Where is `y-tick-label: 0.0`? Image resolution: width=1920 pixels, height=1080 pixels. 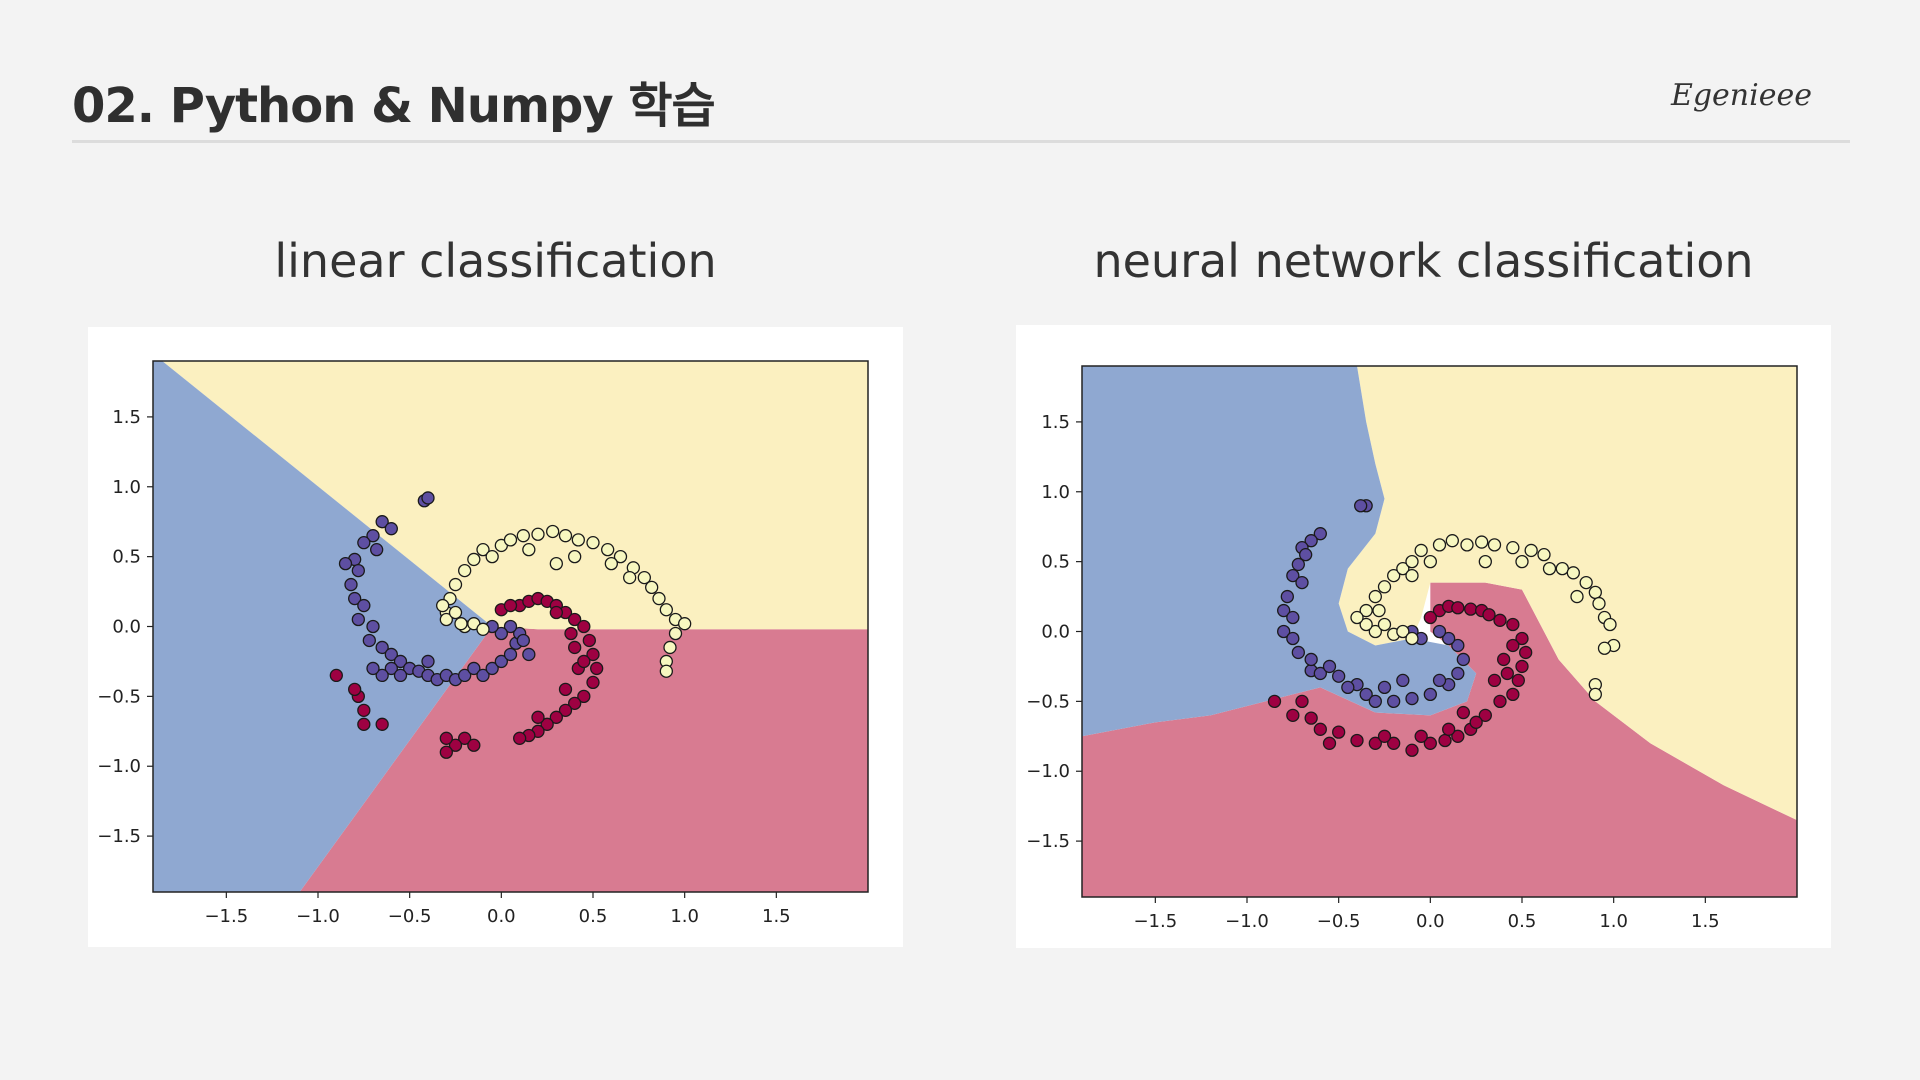 y-tick-label: 0.0 is located at coordinates (1055, 632).